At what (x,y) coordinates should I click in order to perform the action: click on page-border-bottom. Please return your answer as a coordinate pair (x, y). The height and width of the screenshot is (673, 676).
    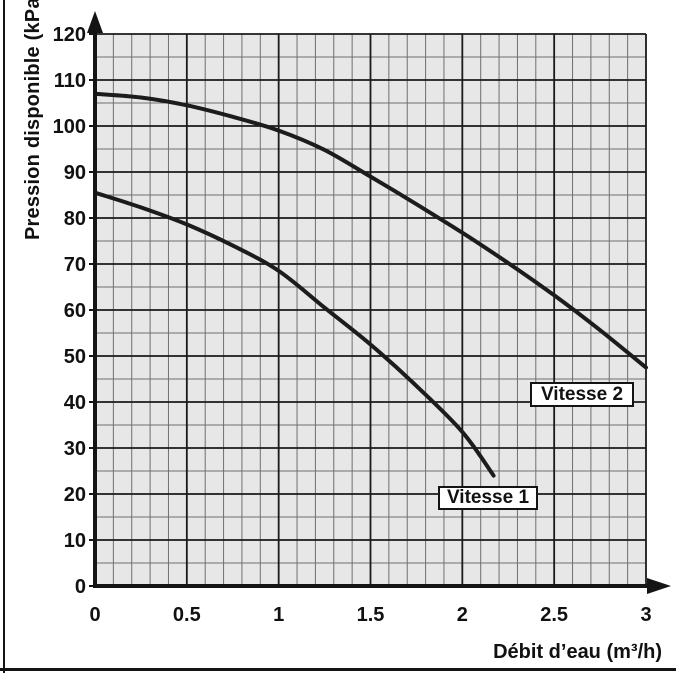
    Looking at the image, I should click on (338, 669).